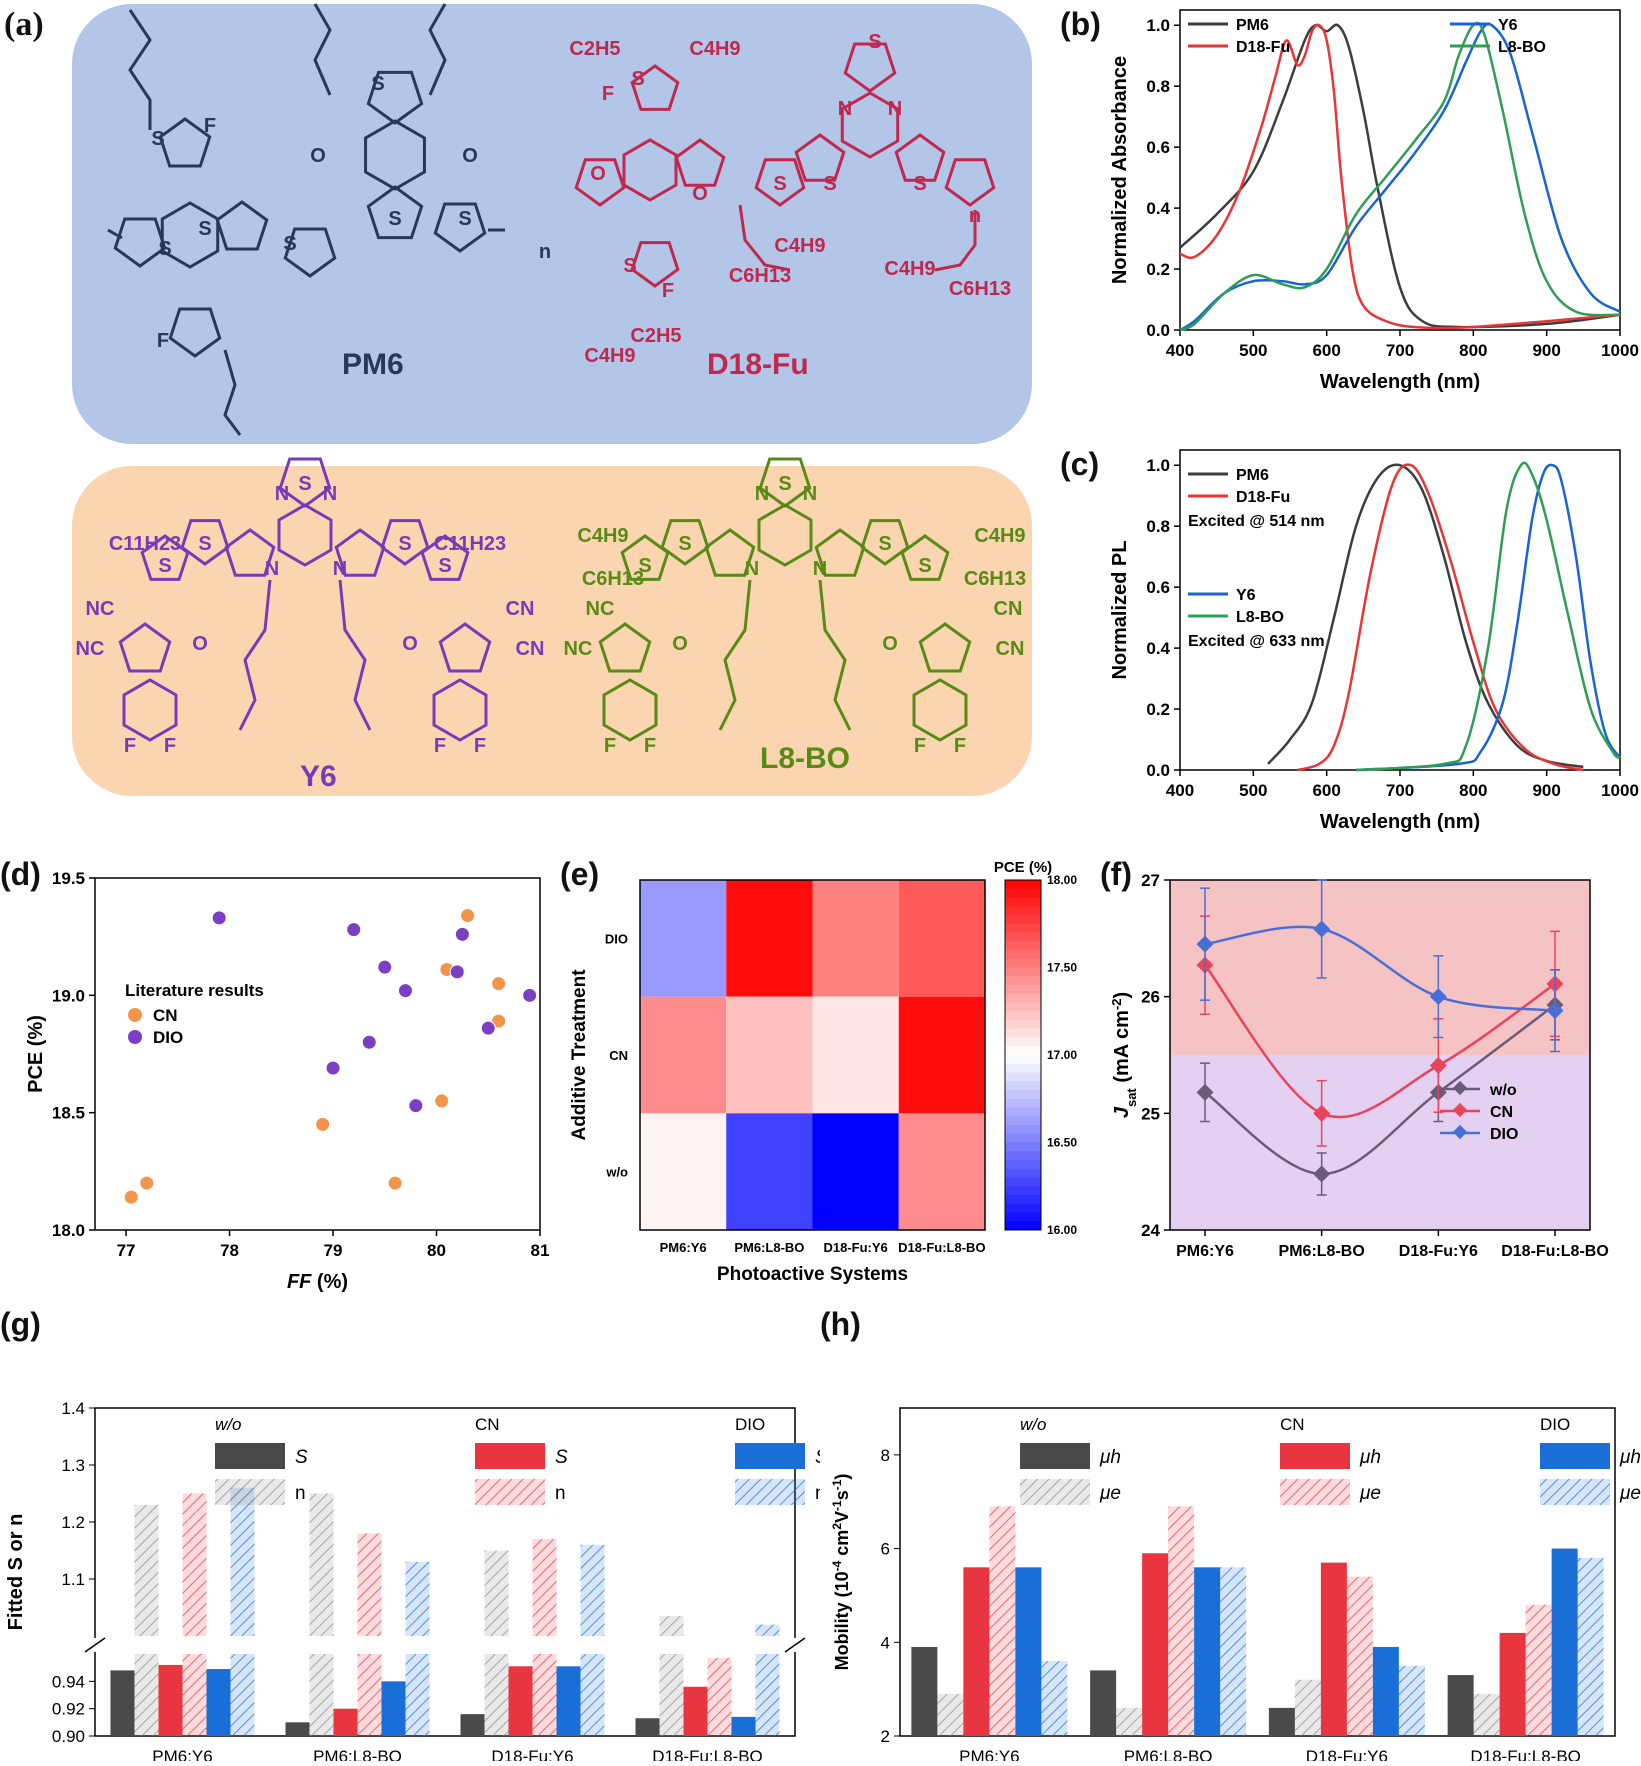 The image size is (1641, 1766). I want to click on colorbar-tick-label: 18.00, so click(1062, 880).